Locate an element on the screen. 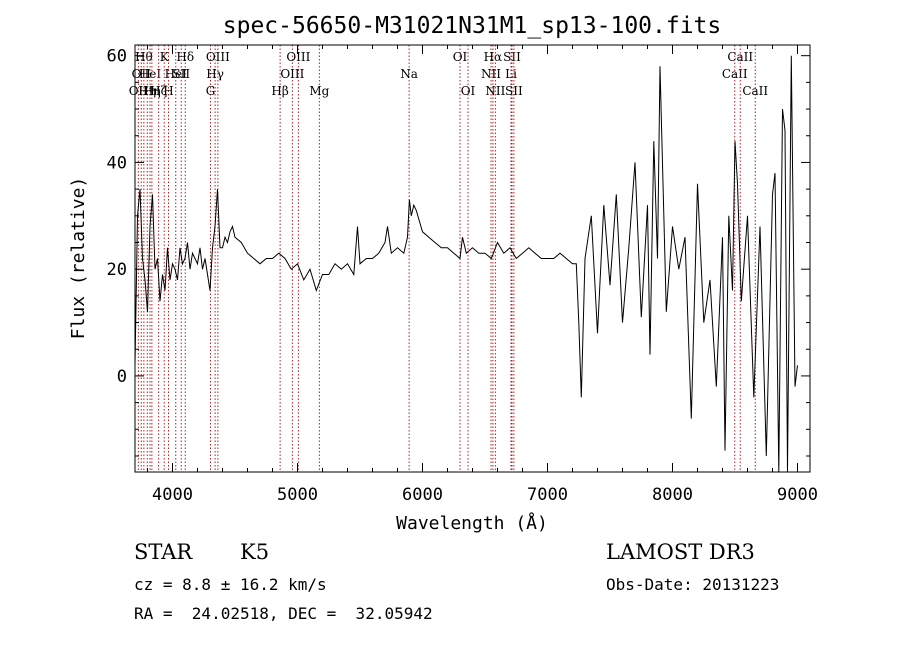  coordinates-text: RA = 24.02518, DEC = 32.05942 is located at coordinates (283, 613).